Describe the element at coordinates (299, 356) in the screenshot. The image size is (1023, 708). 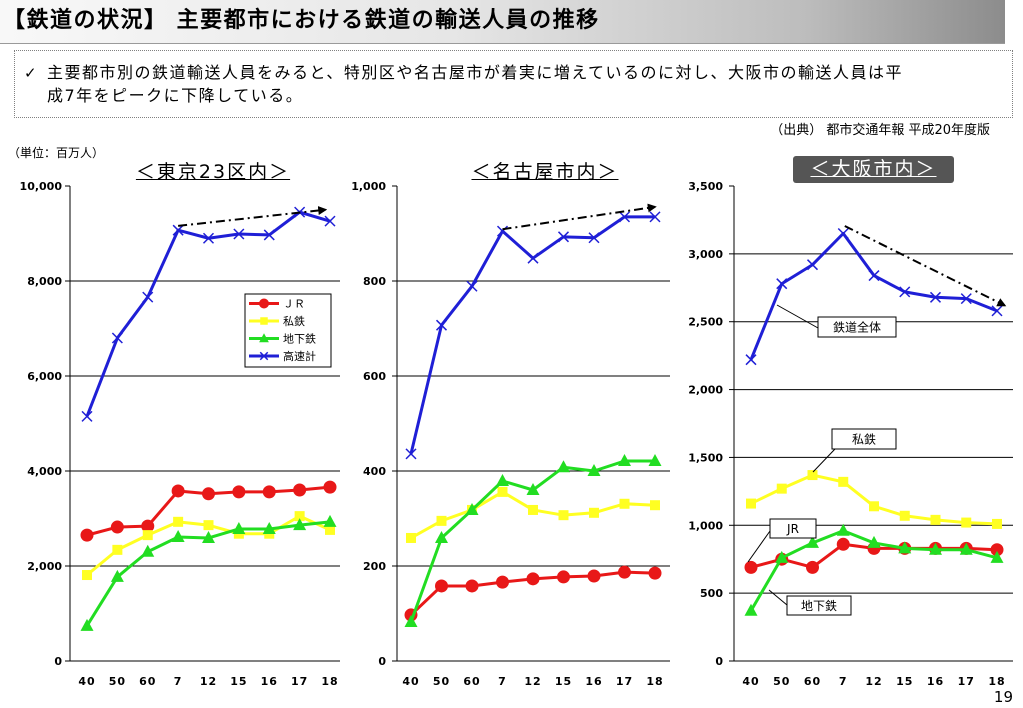
I see `legend-label: 高速計` at that location.